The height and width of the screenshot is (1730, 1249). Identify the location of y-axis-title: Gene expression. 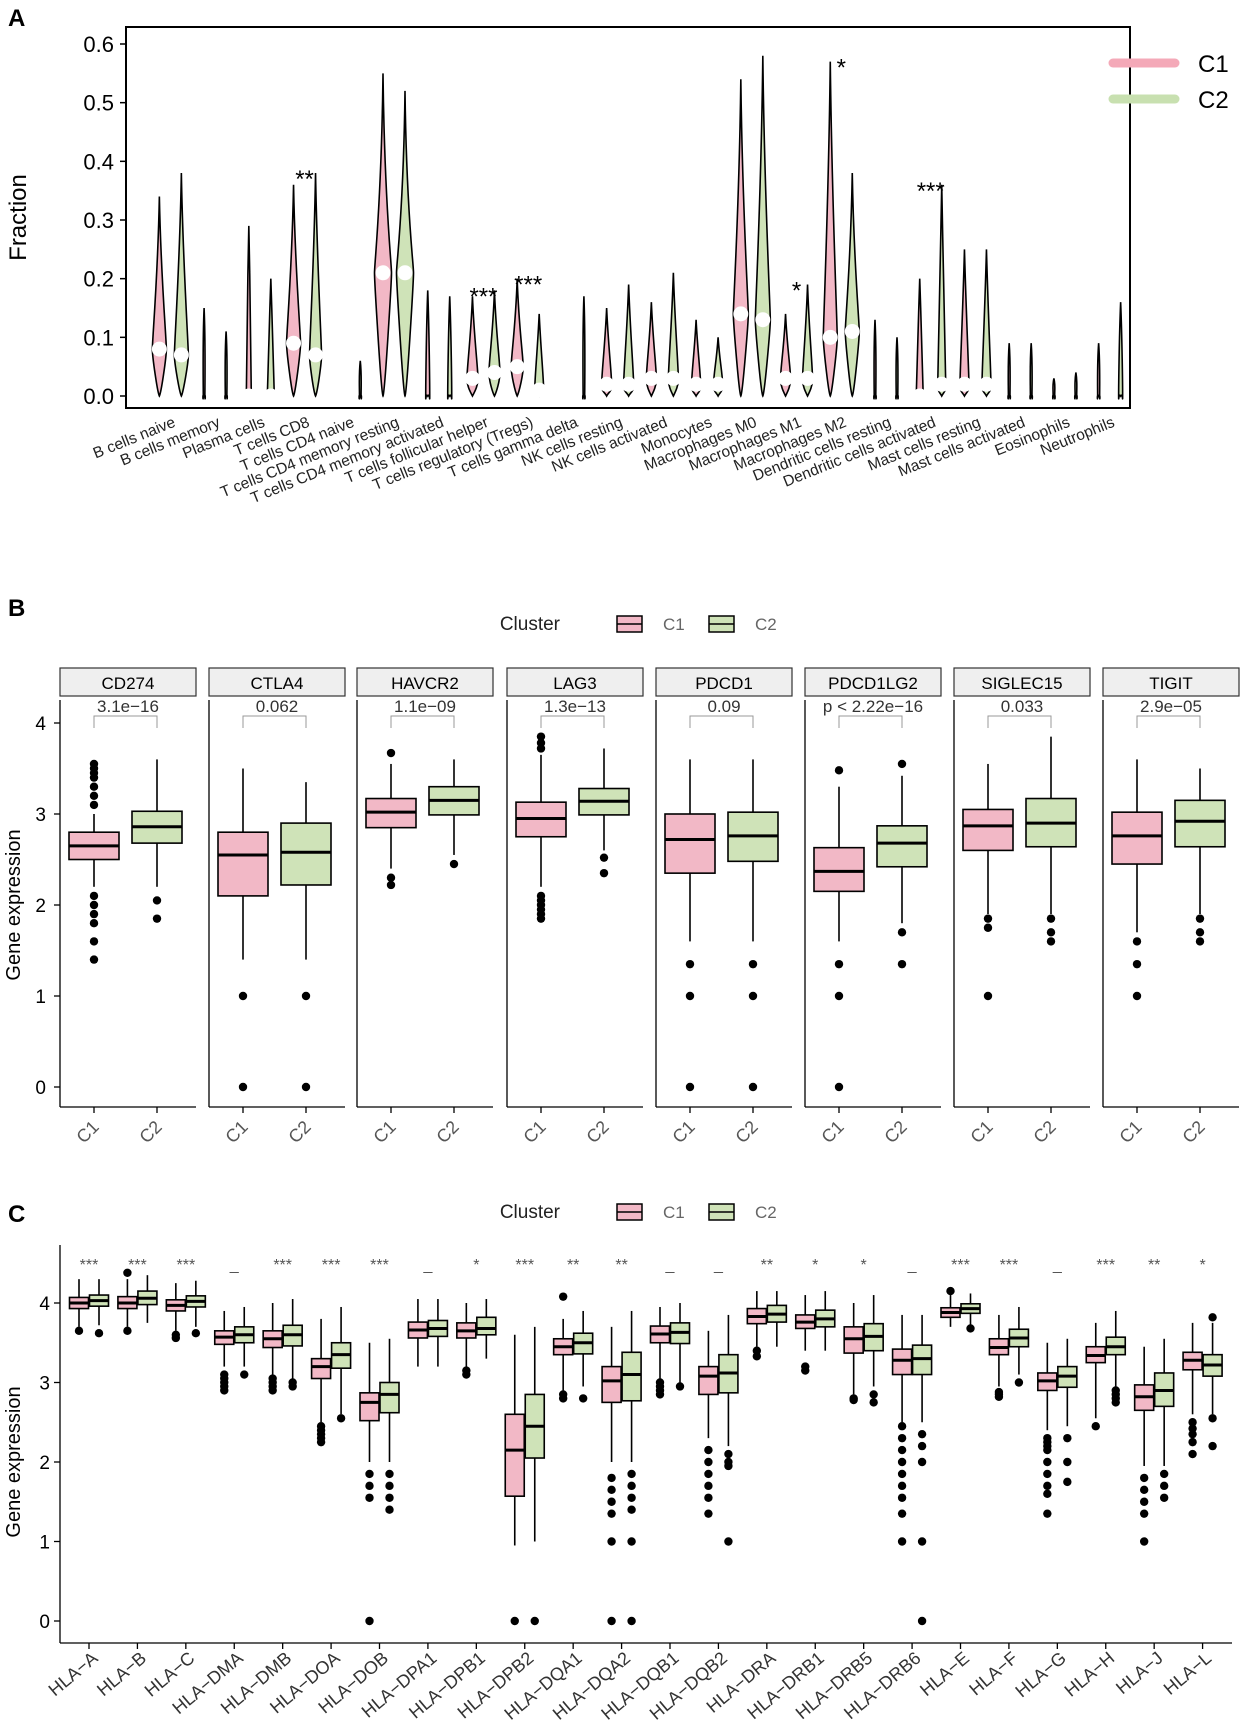
(14, 1461).